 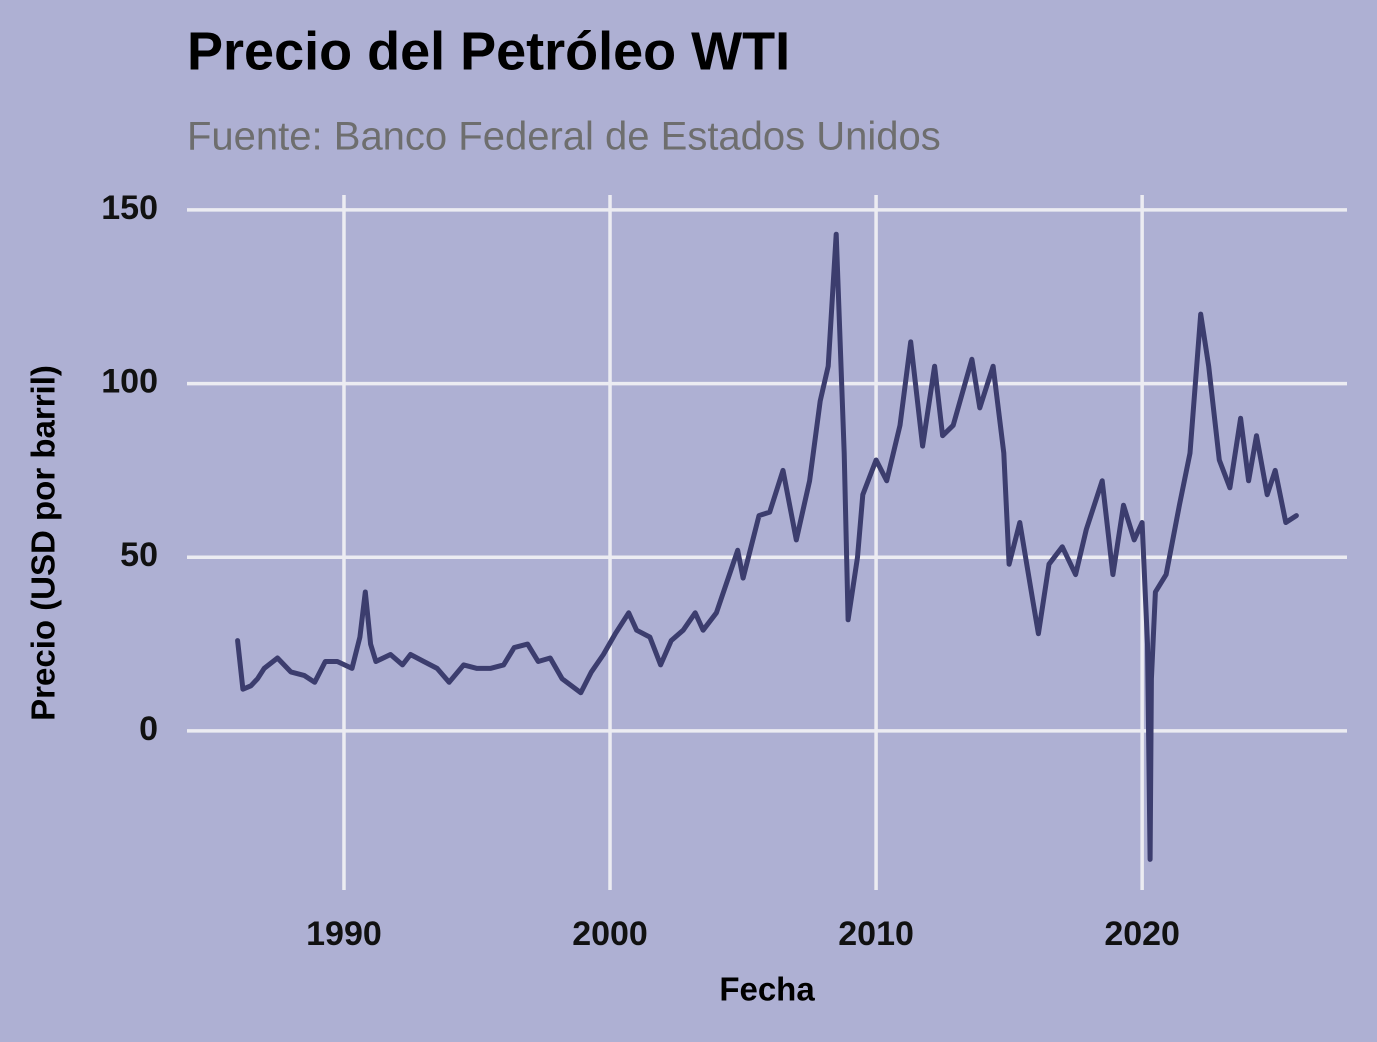 What do you see at coordinates (1142, 934) in the screenshot?
I see `x-tick-label: 2020` at bounding box center [1142, 934].